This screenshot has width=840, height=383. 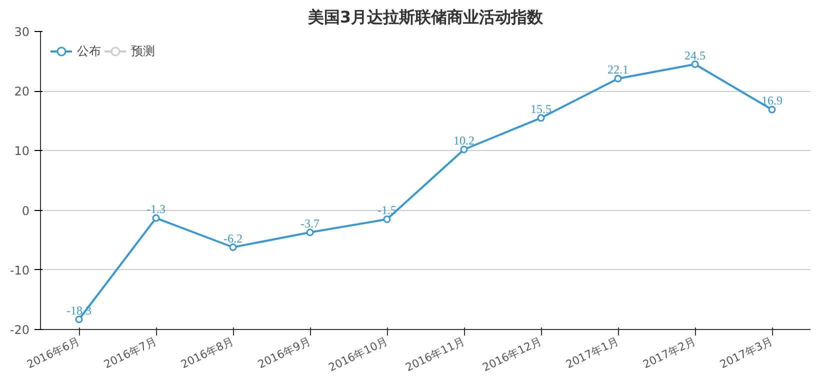 I want to click on x-tick-label: 2016年9月, so click(x=284, y=353).